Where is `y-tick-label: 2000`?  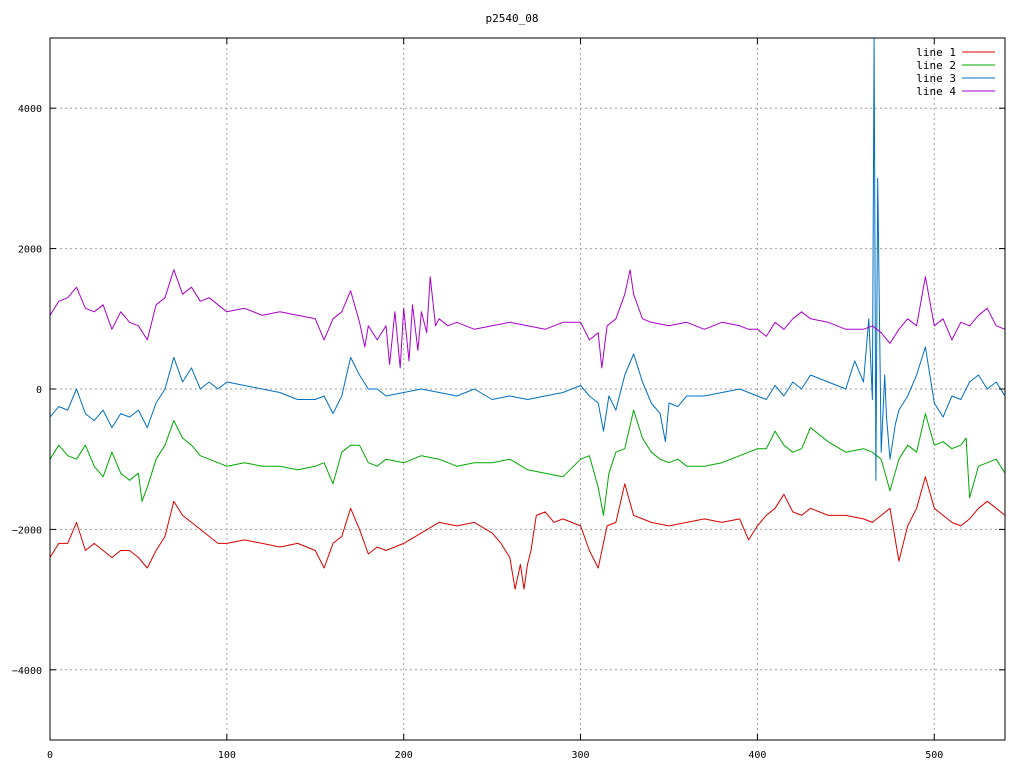
y-tick-label: 2000 is located at coordinates (30, 250).